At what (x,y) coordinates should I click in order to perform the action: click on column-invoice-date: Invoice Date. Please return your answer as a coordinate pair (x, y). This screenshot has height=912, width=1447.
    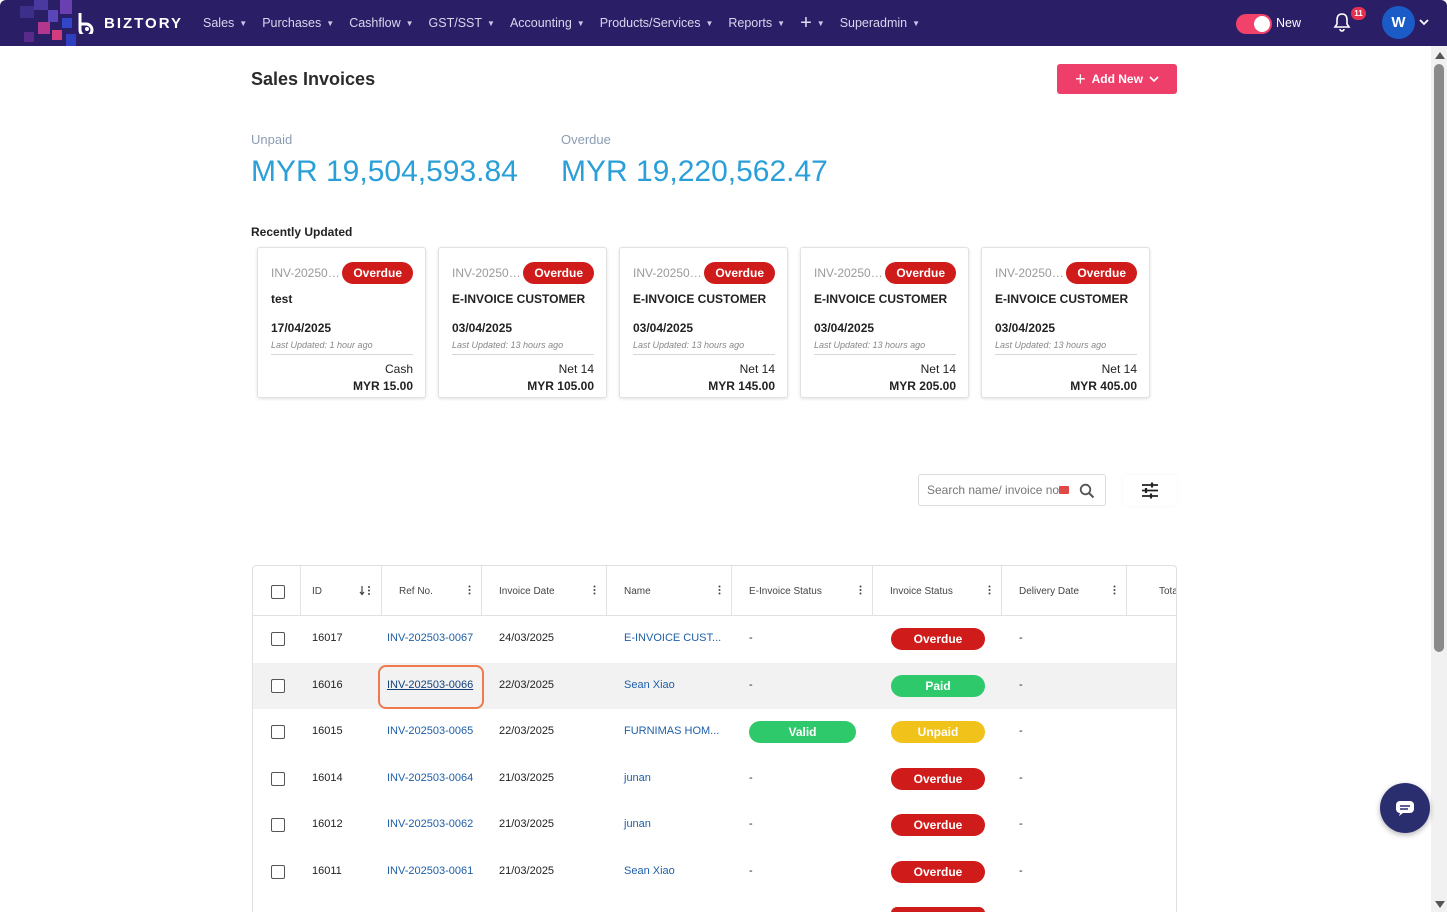
    Looking at the image, I should click on (544, 591).